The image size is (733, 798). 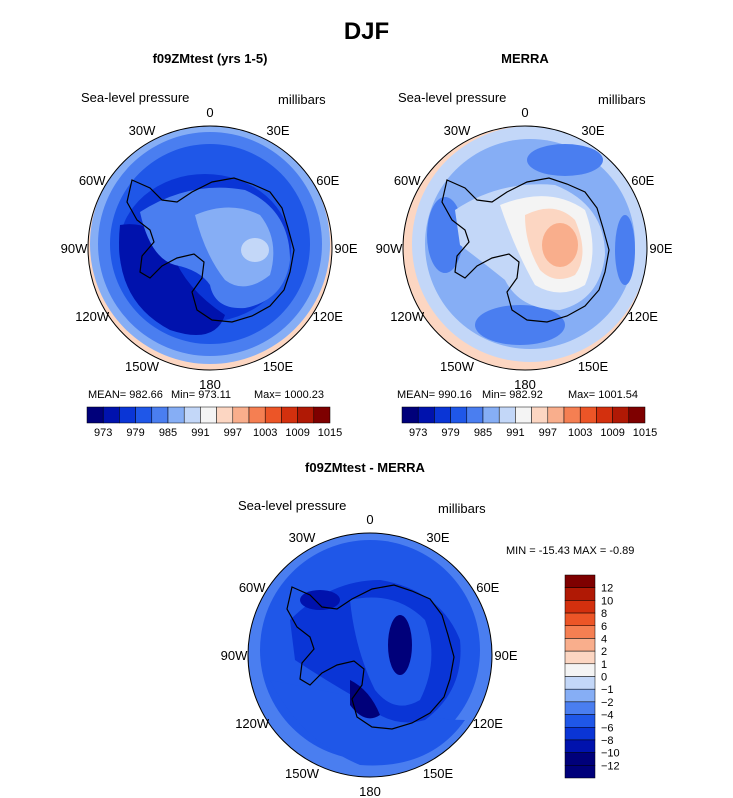 I want to click on panel-title-merra: MERRA, so click(x=525, y=58).